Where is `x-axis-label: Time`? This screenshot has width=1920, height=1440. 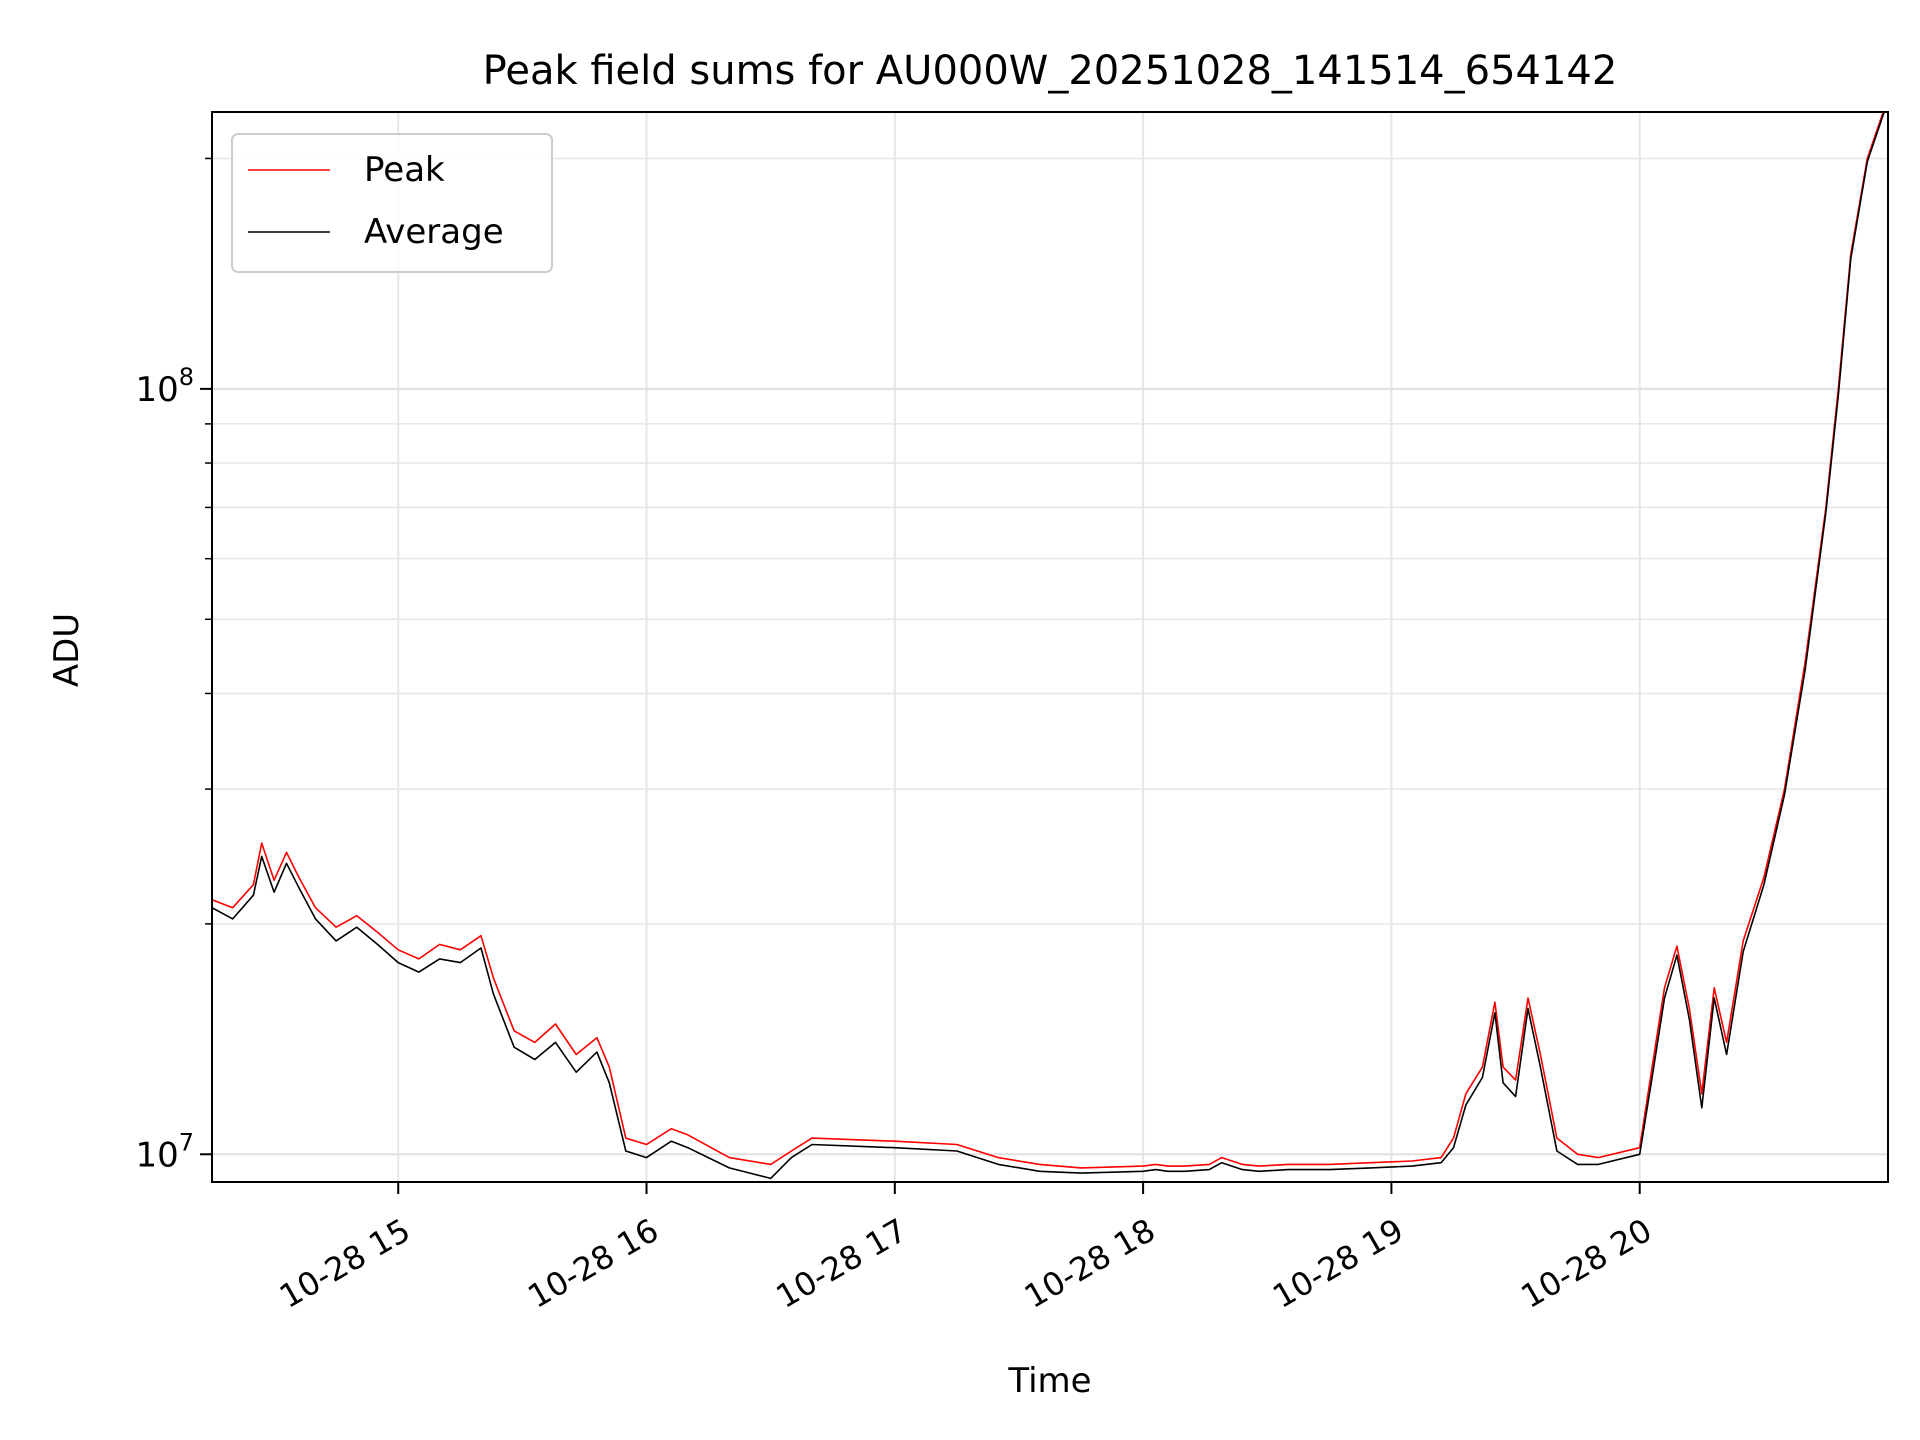 x-axis-label: Time is located at coordinates (1049, 1381).